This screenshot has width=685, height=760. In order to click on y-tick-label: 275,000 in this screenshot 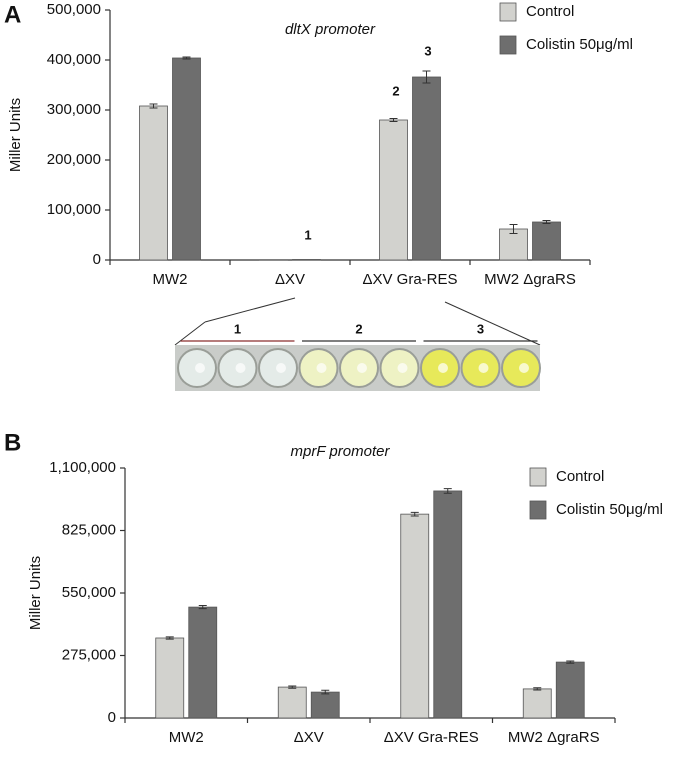, I will do `click(89, 654)`.